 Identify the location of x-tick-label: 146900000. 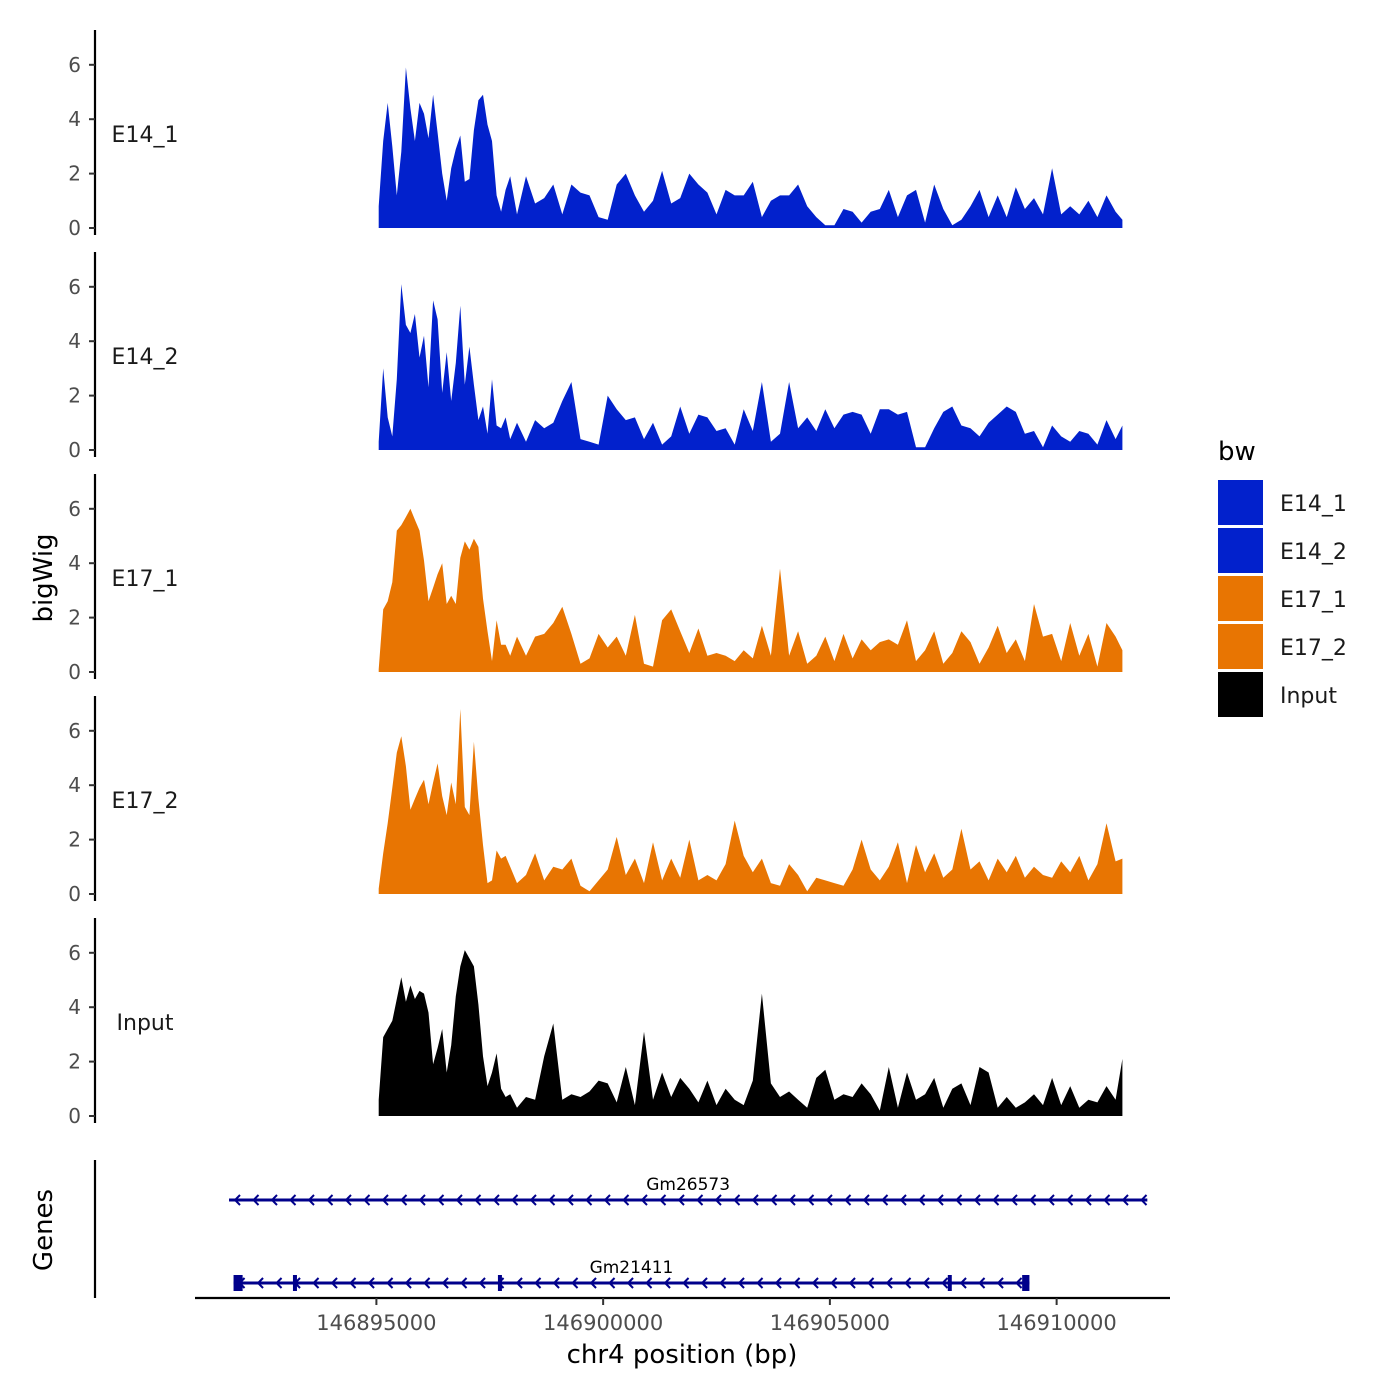
(603, 1323).